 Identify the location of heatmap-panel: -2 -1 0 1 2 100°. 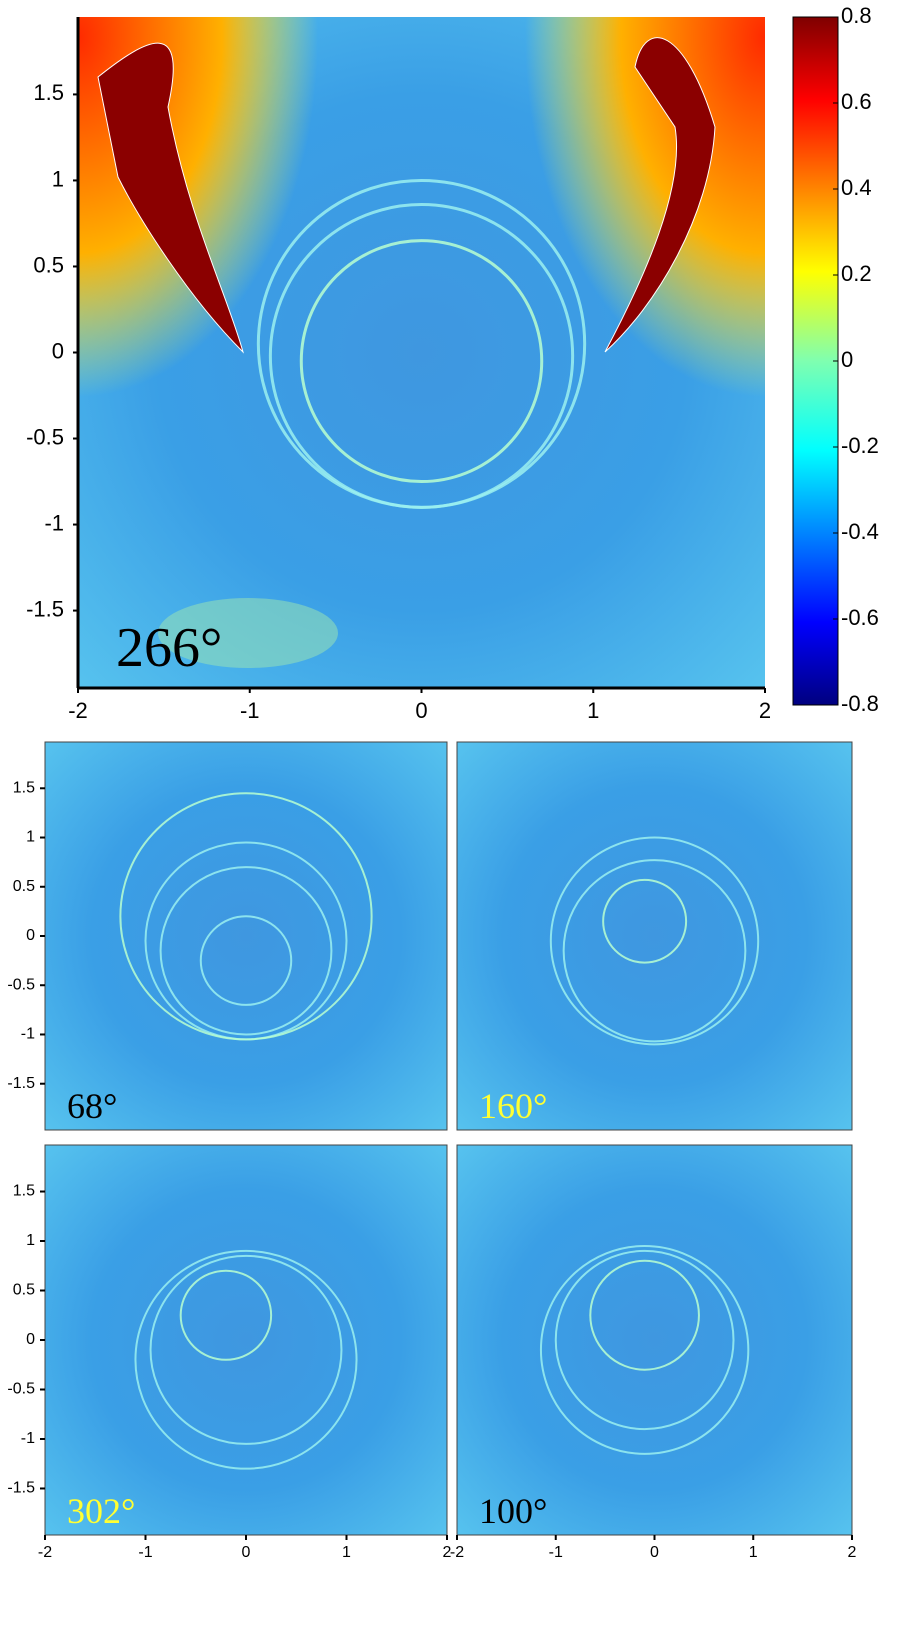
(653, 1352).